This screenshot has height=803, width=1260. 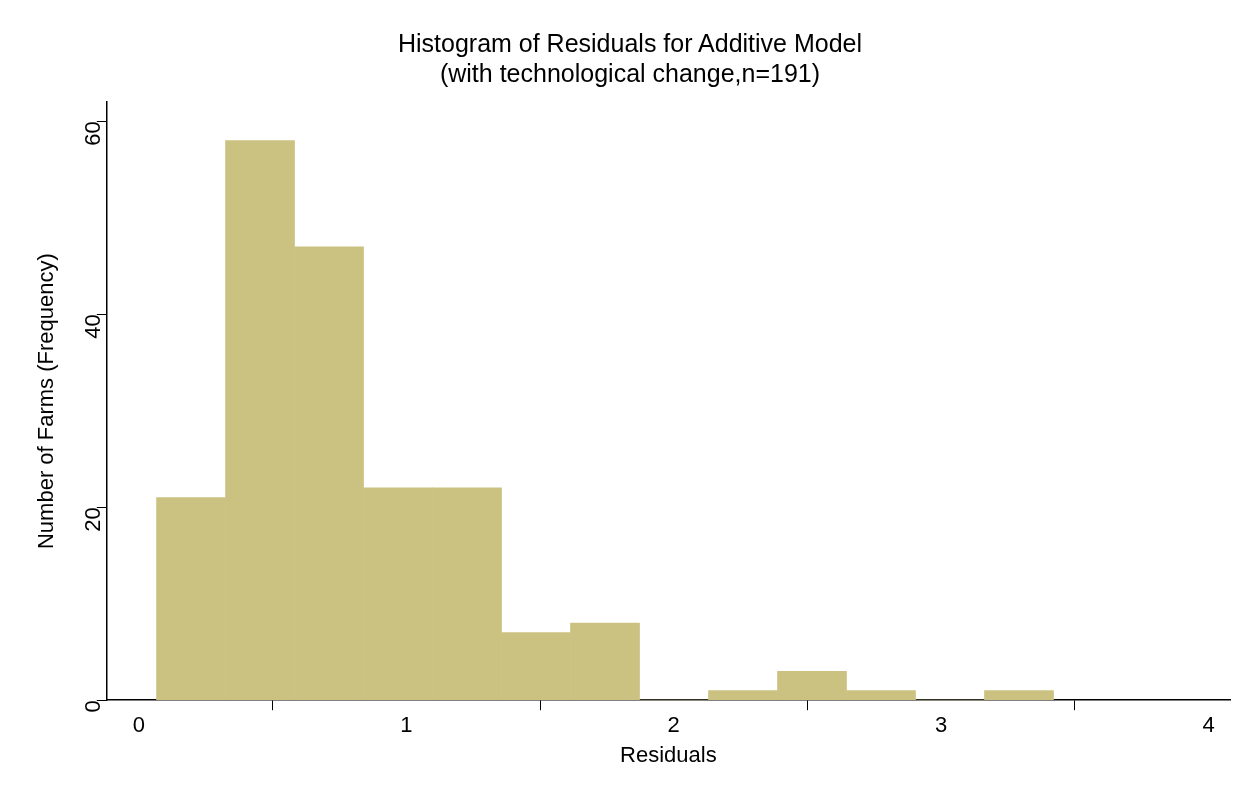 What do you see at coordinates (630, 42) in the screenshot?
I see `text: Histogram of Residuals for Additive Model` at bounding box center [630, 42].